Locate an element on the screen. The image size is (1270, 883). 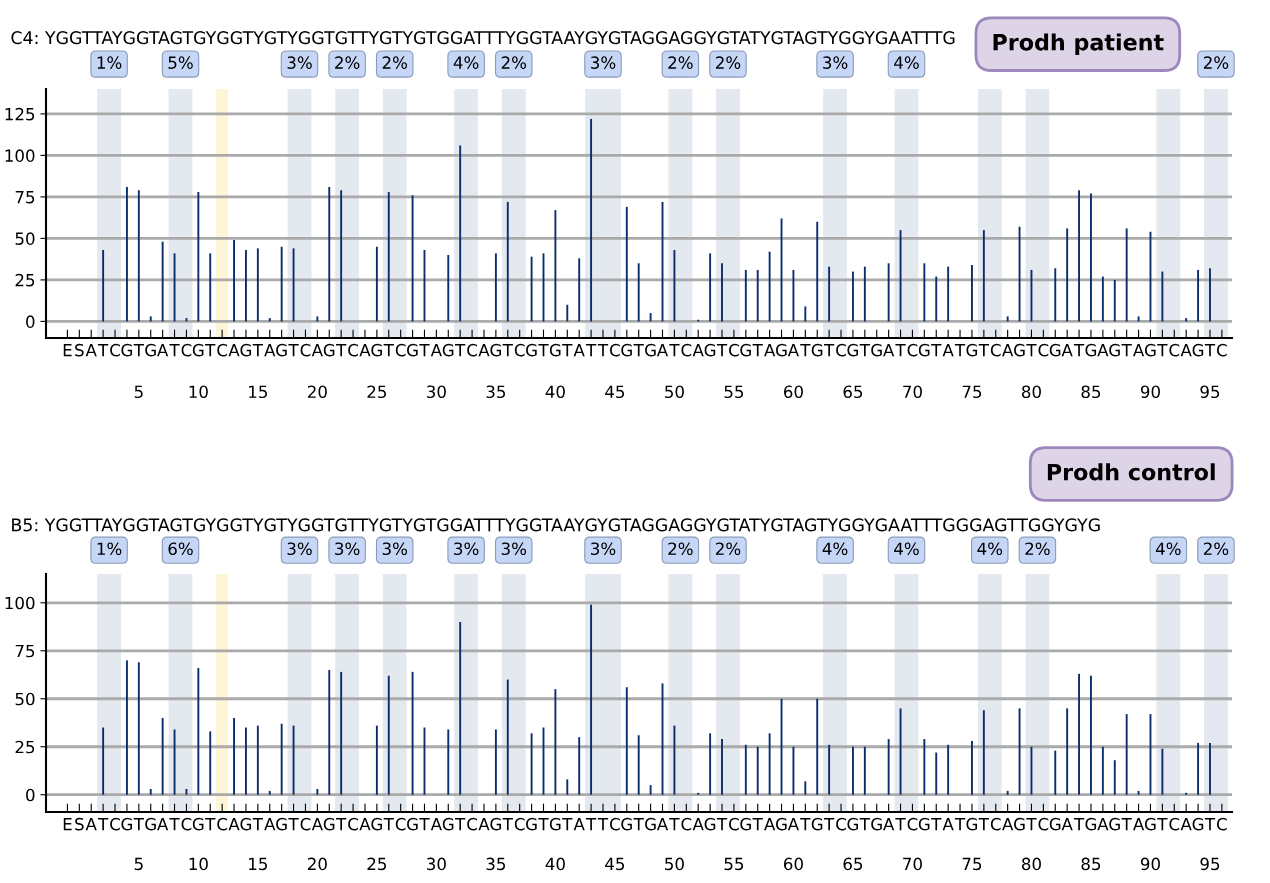
x2-tick-label: 20 is located at coordinates (317, 864).